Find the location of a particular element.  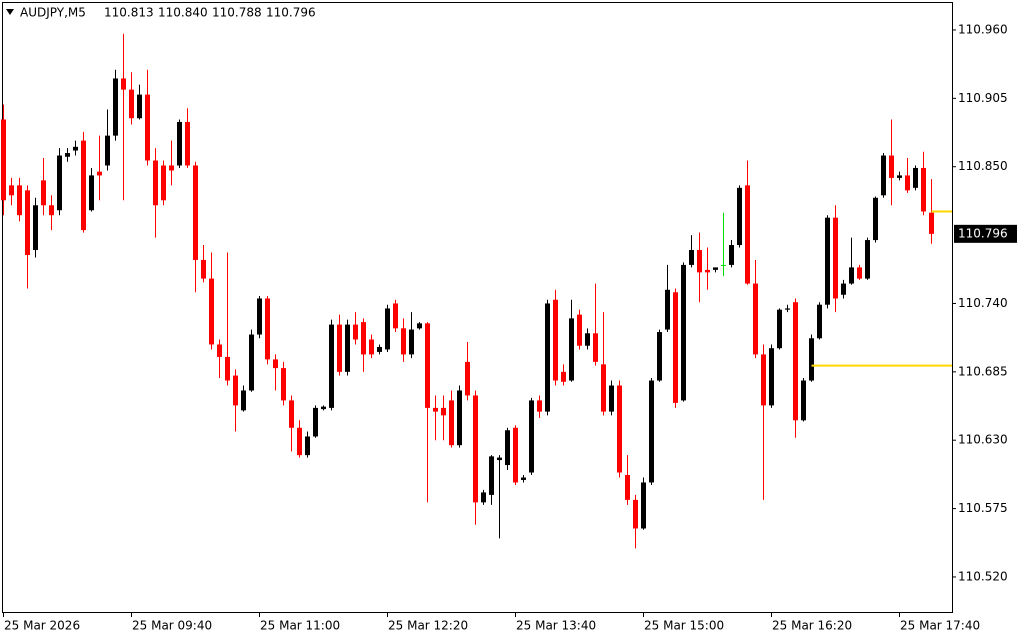

x-tick-label: 25 Mar 17:40 is located at coordinates (940, 626).